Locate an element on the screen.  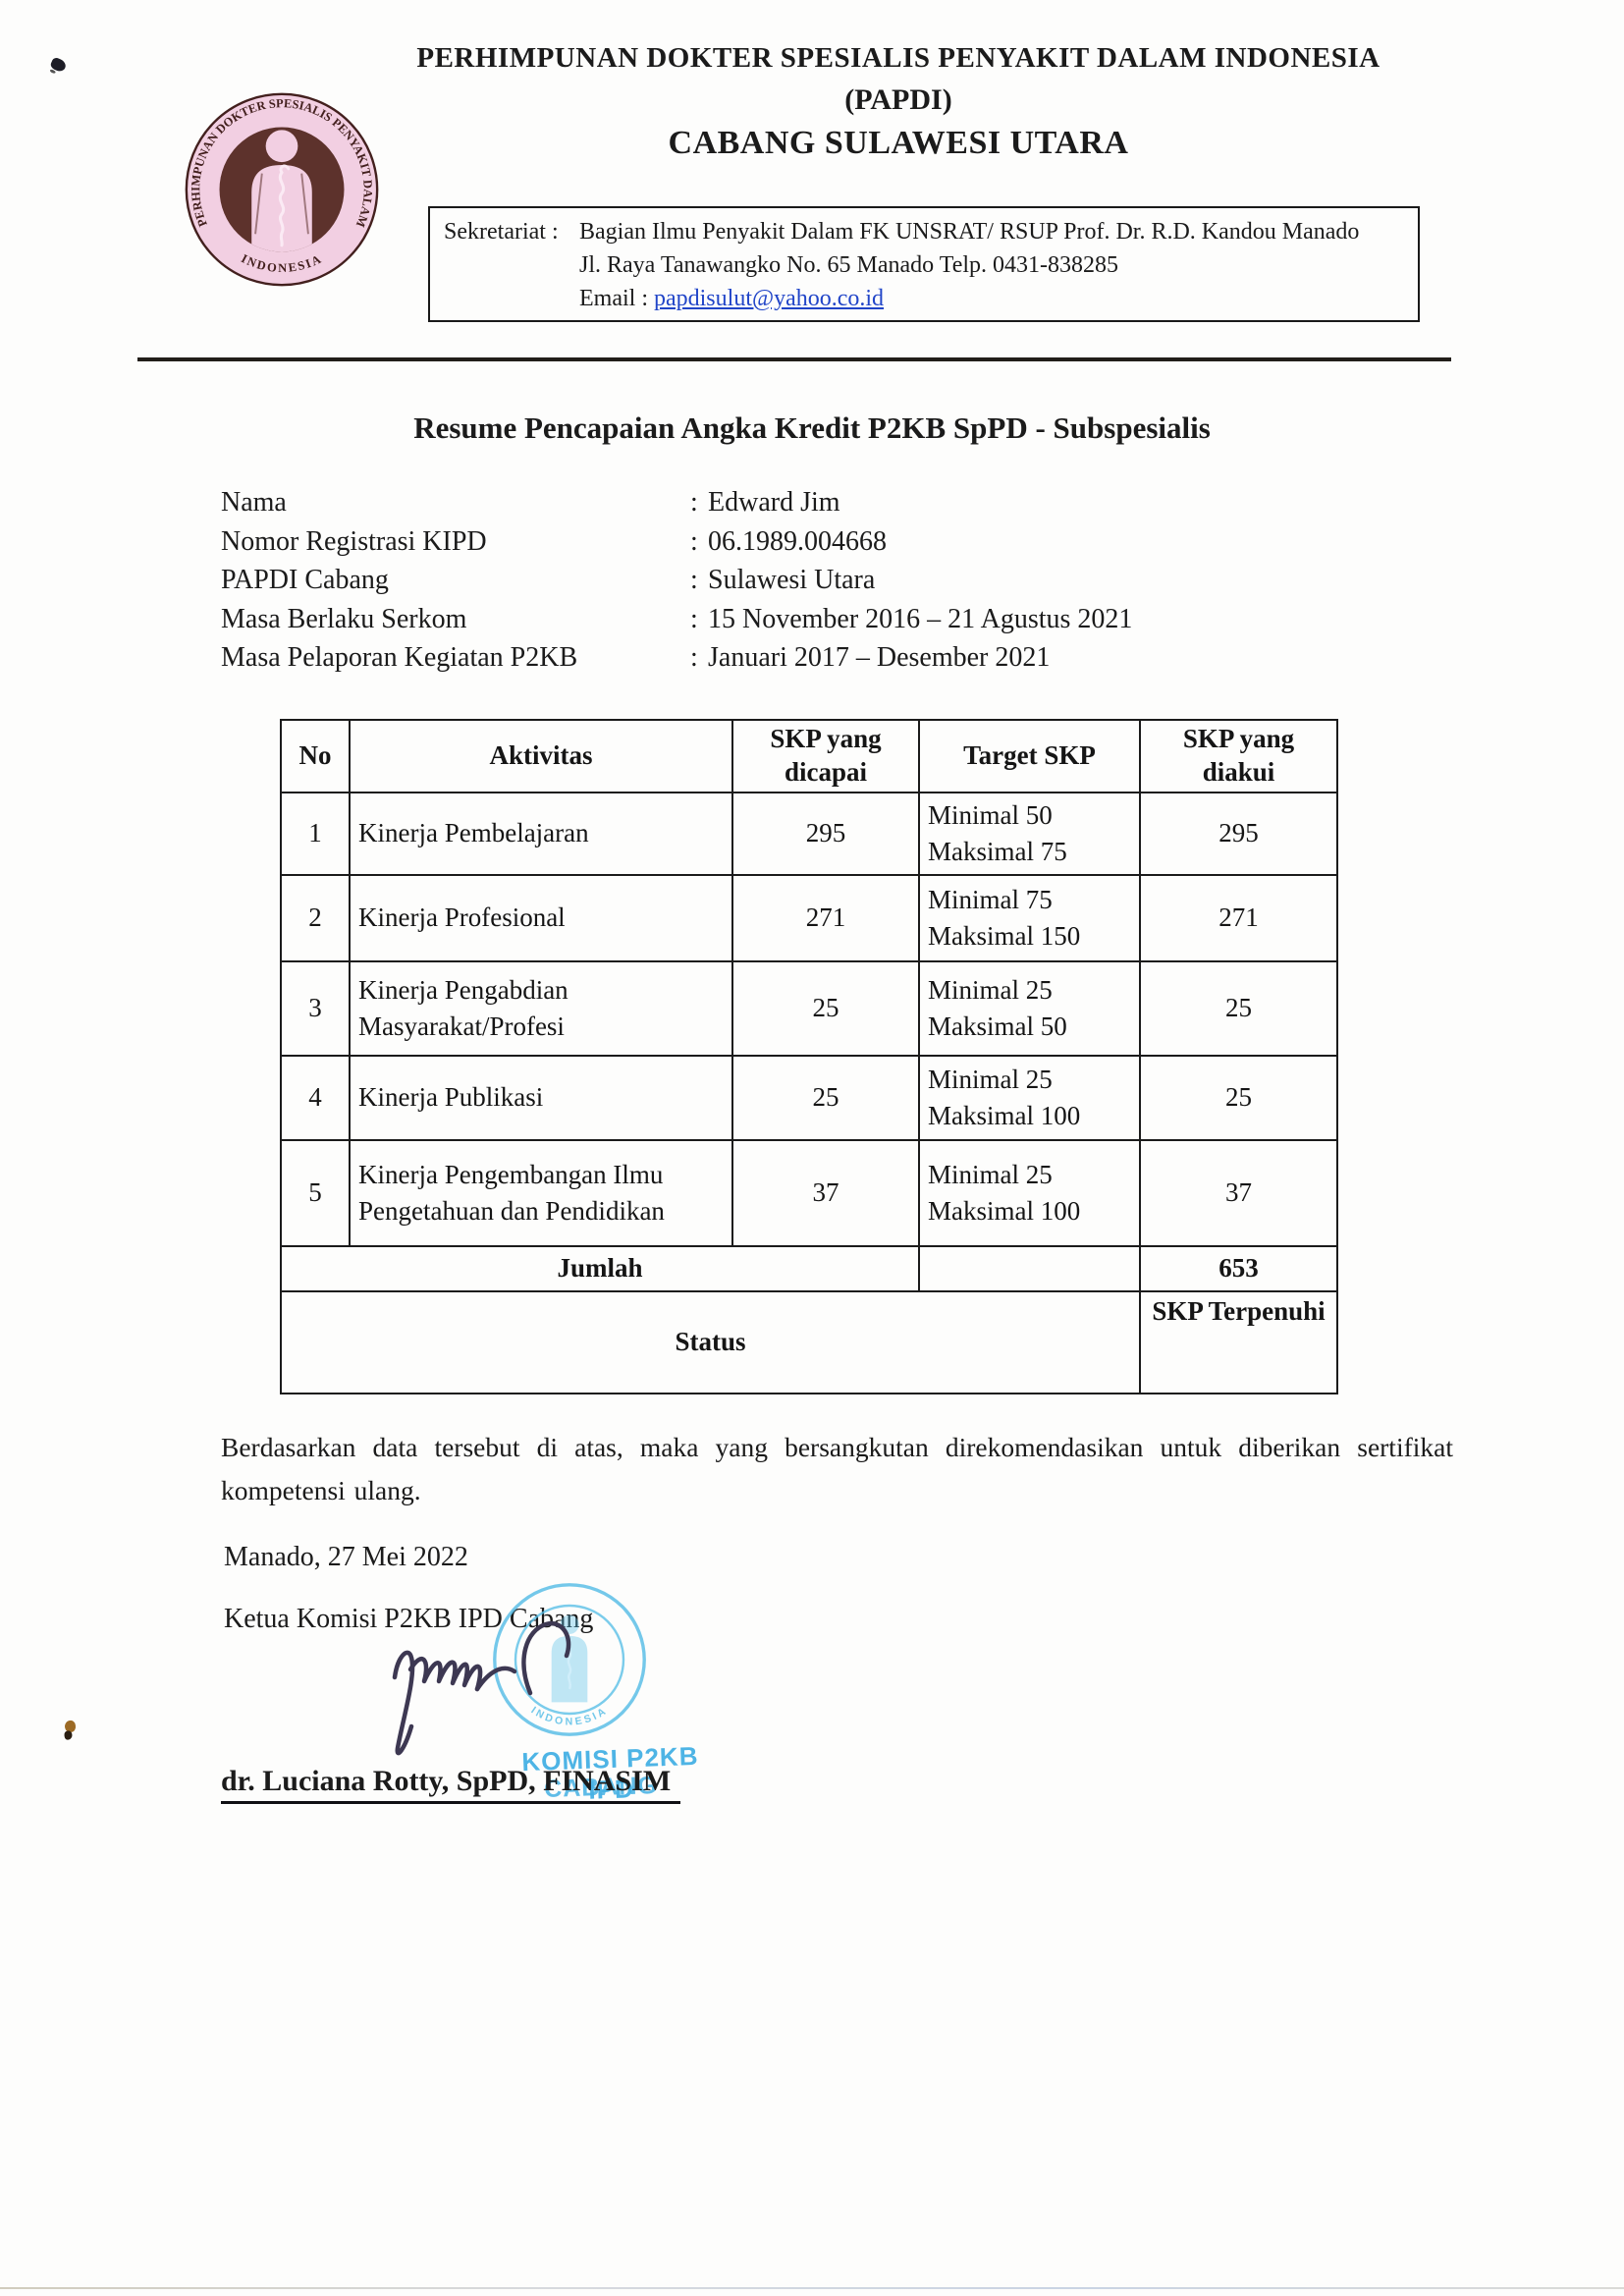
target-max: Maksimal 50 is located at coordinates (997, 1026).